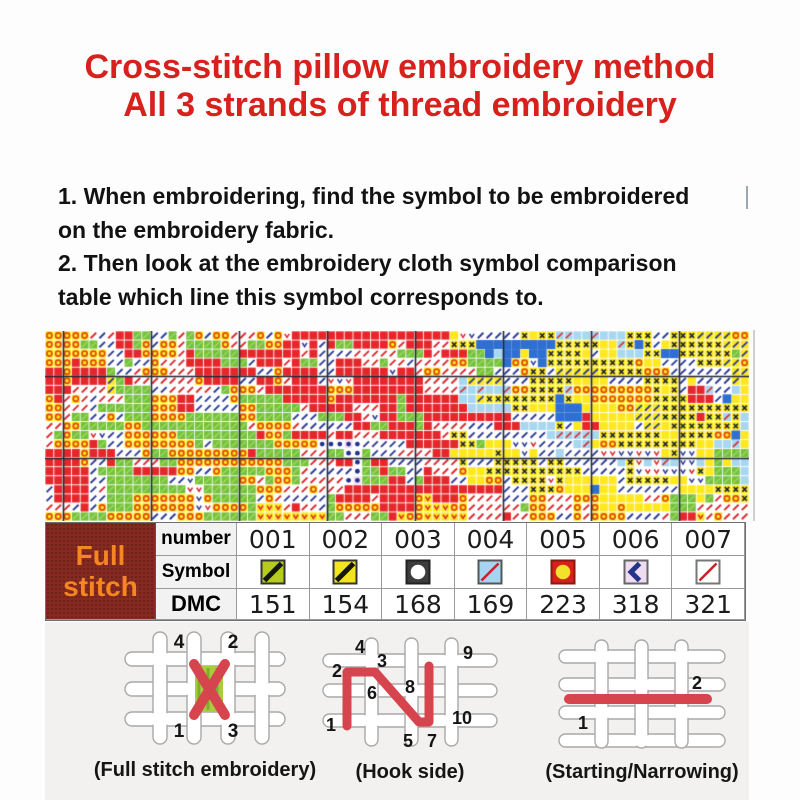 This screenshot has width=800, height=800. I want to click on dmc-cell-154: 154, so click(346, 604).